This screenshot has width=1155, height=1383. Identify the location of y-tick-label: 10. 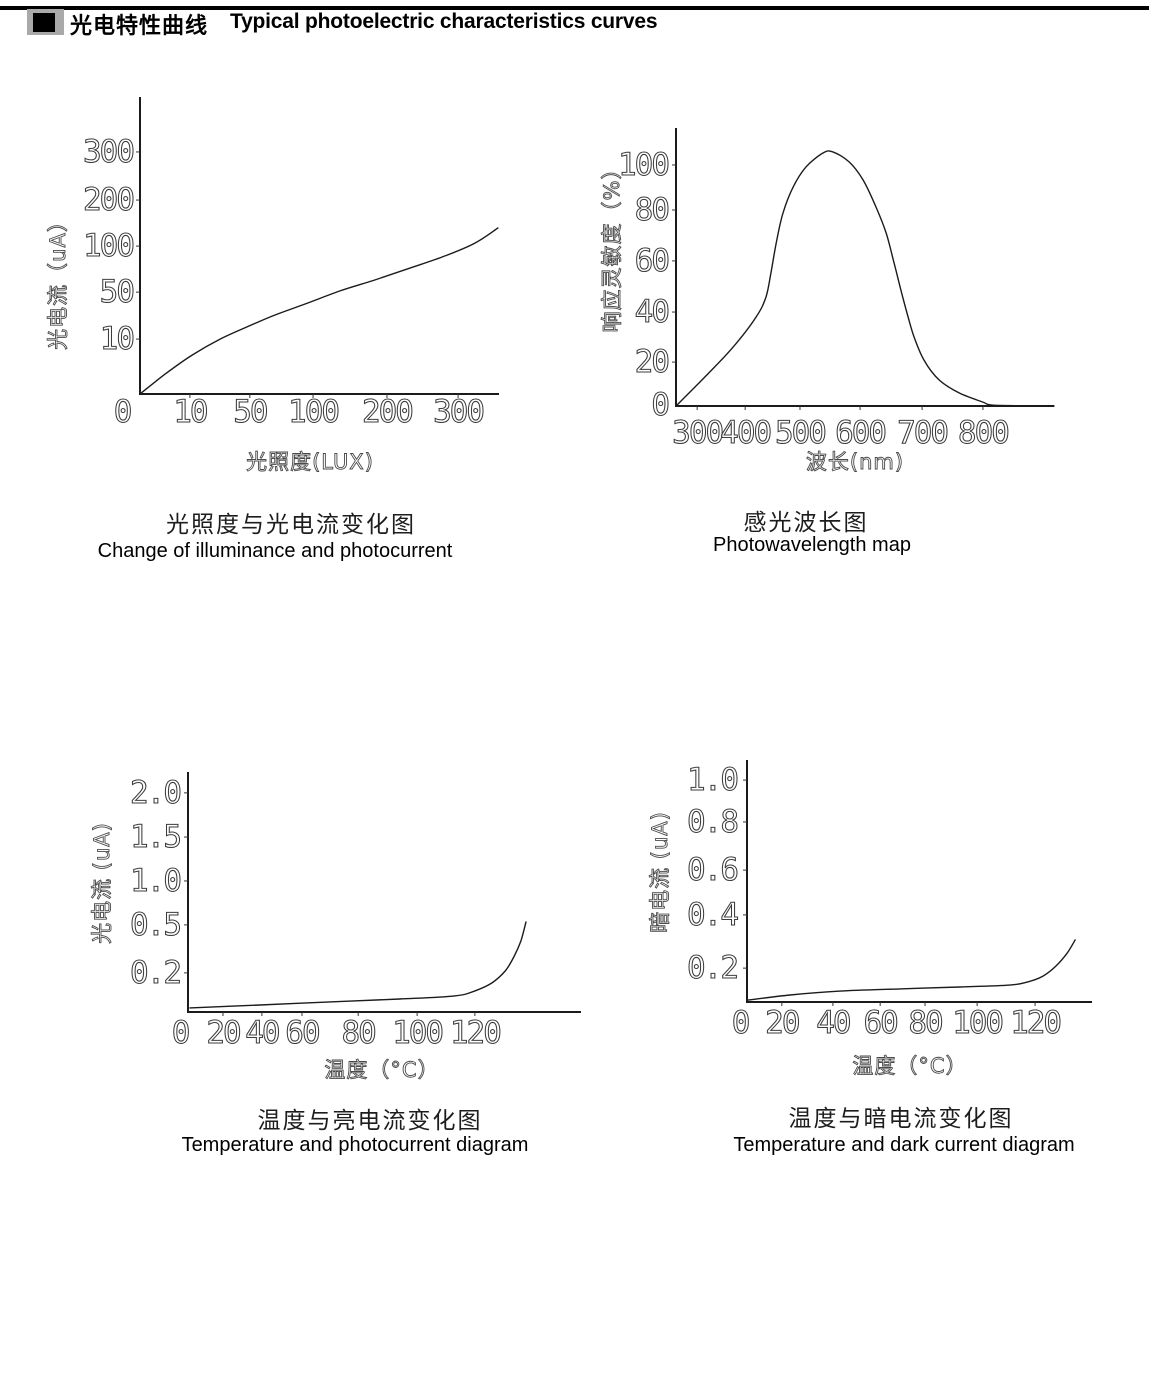
(117, 339).